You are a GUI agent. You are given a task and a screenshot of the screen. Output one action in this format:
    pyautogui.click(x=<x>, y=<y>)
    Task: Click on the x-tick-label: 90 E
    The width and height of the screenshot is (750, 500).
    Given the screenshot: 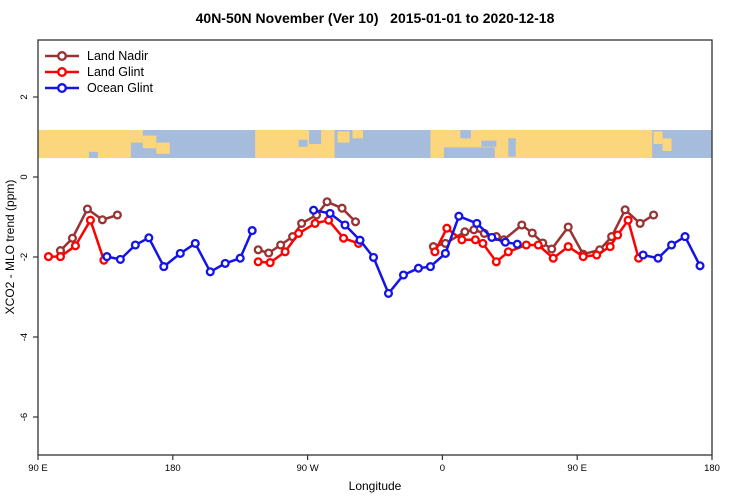 What is the action you would take?
    pyautogui.click(x=577, y=468)
    